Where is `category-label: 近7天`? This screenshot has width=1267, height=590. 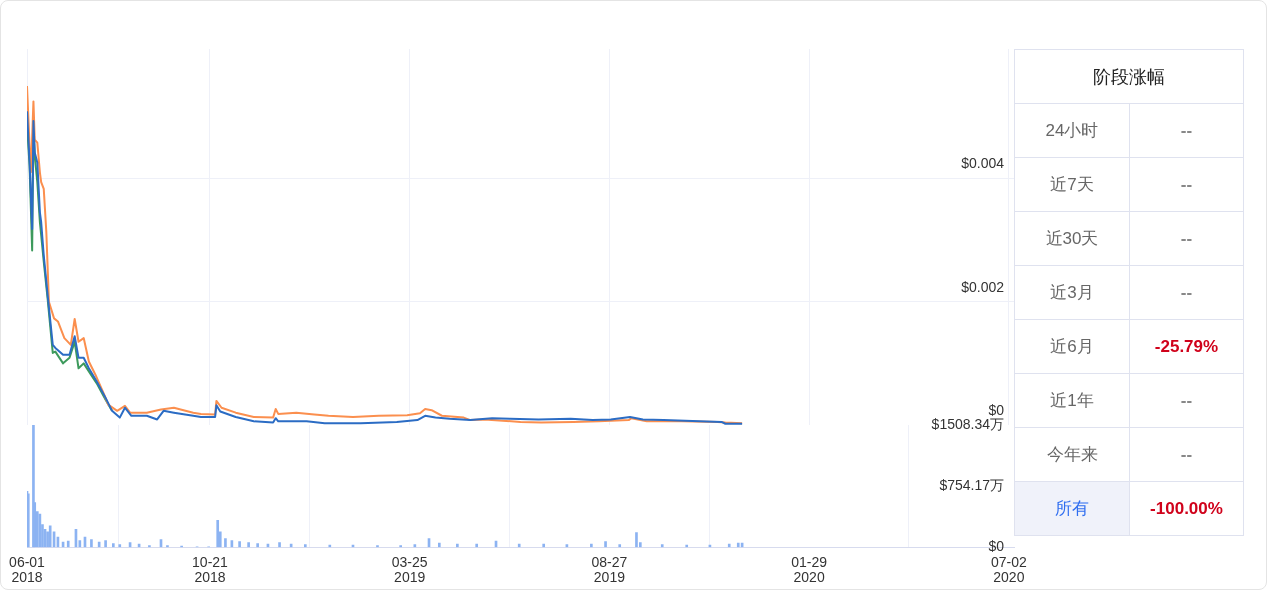 category-label: 近7天 is located at coordinates (1072, 184).